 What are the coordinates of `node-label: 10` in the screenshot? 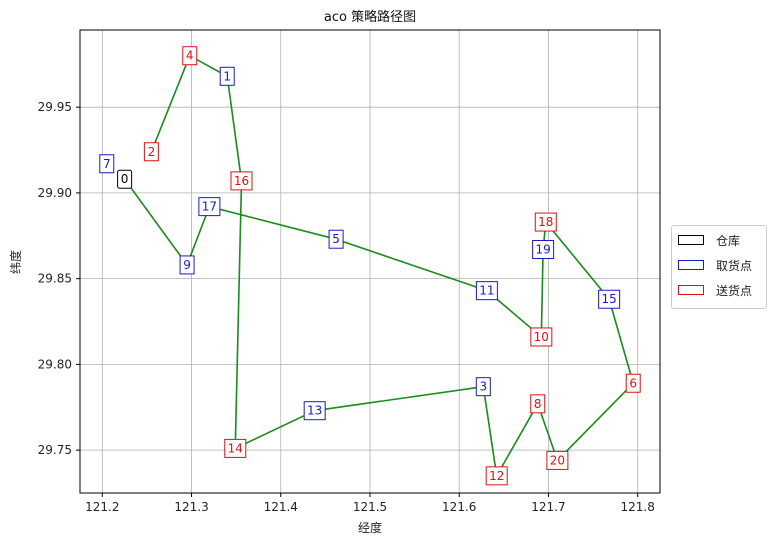 It's located at (541, 337).